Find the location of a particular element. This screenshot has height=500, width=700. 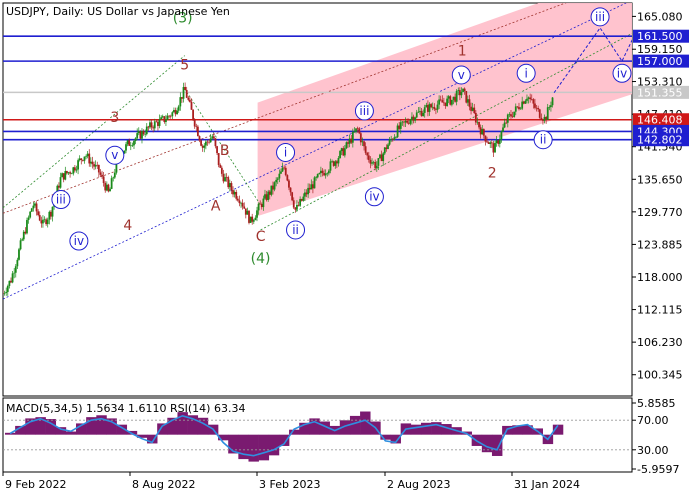

dotted-trend-line is located at coordinates (222, 147).